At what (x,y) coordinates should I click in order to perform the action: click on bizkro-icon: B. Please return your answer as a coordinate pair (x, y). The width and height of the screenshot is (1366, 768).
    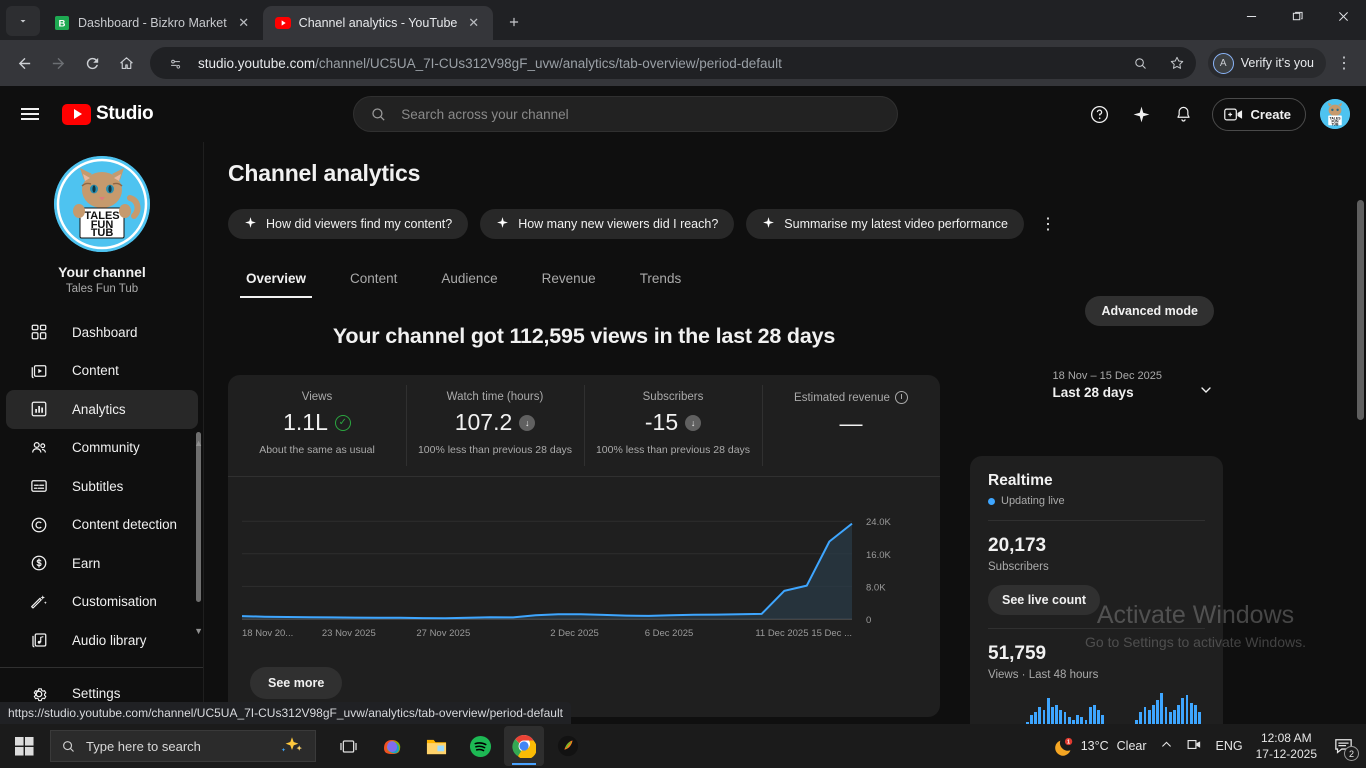
    Looking at the image, I should click on (62, 23).